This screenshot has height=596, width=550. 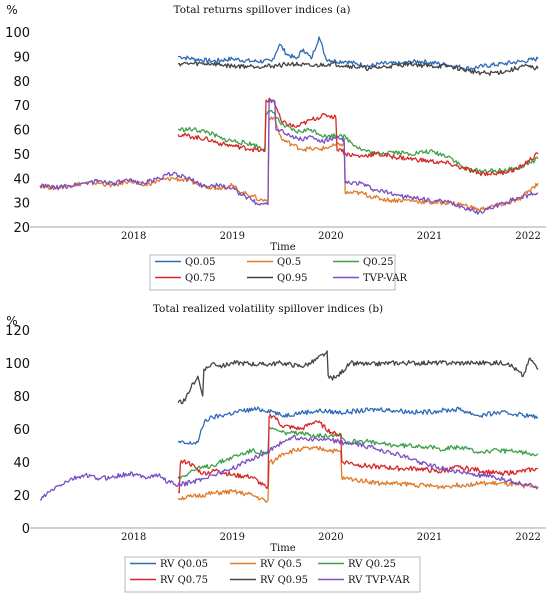 I want to click on y-tick-label: 90, so click(x=21, y=57).